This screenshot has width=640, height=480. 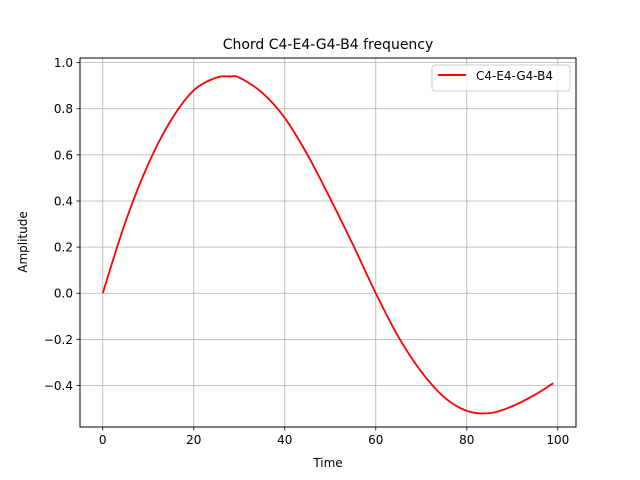 What do you see at coordinates (103, 440) in the screenshot?
I see `x-tick-label: 0` at bounding box center [103, 440].